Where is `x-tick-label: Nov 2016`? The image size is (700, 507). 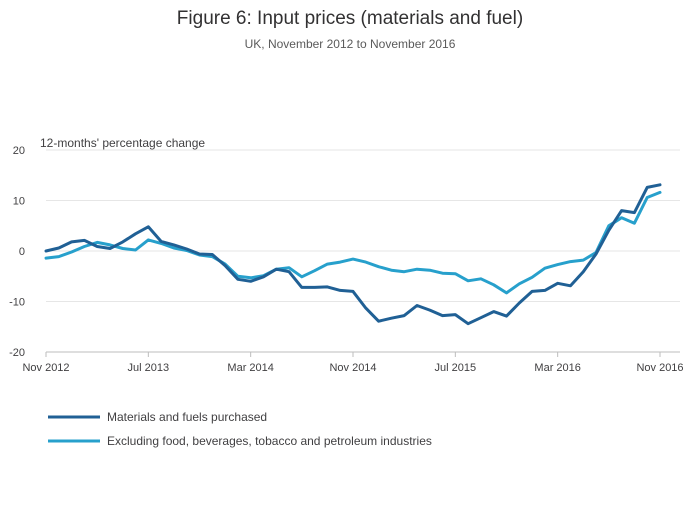
x-tick-label: Nov 2016 is located at coordinates (659, 368).